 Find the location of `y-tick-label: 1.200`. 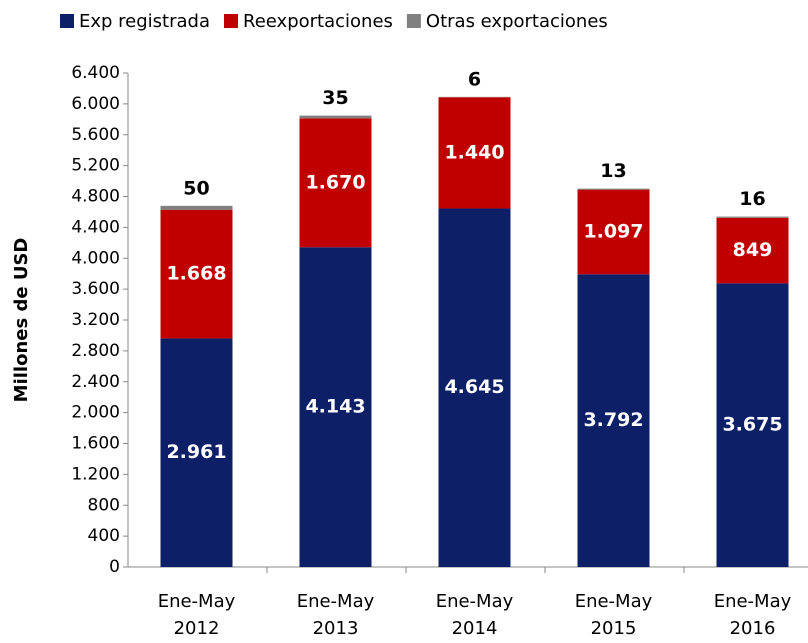

y-tick-label: 1.200 is located at coordinates (95, 474).